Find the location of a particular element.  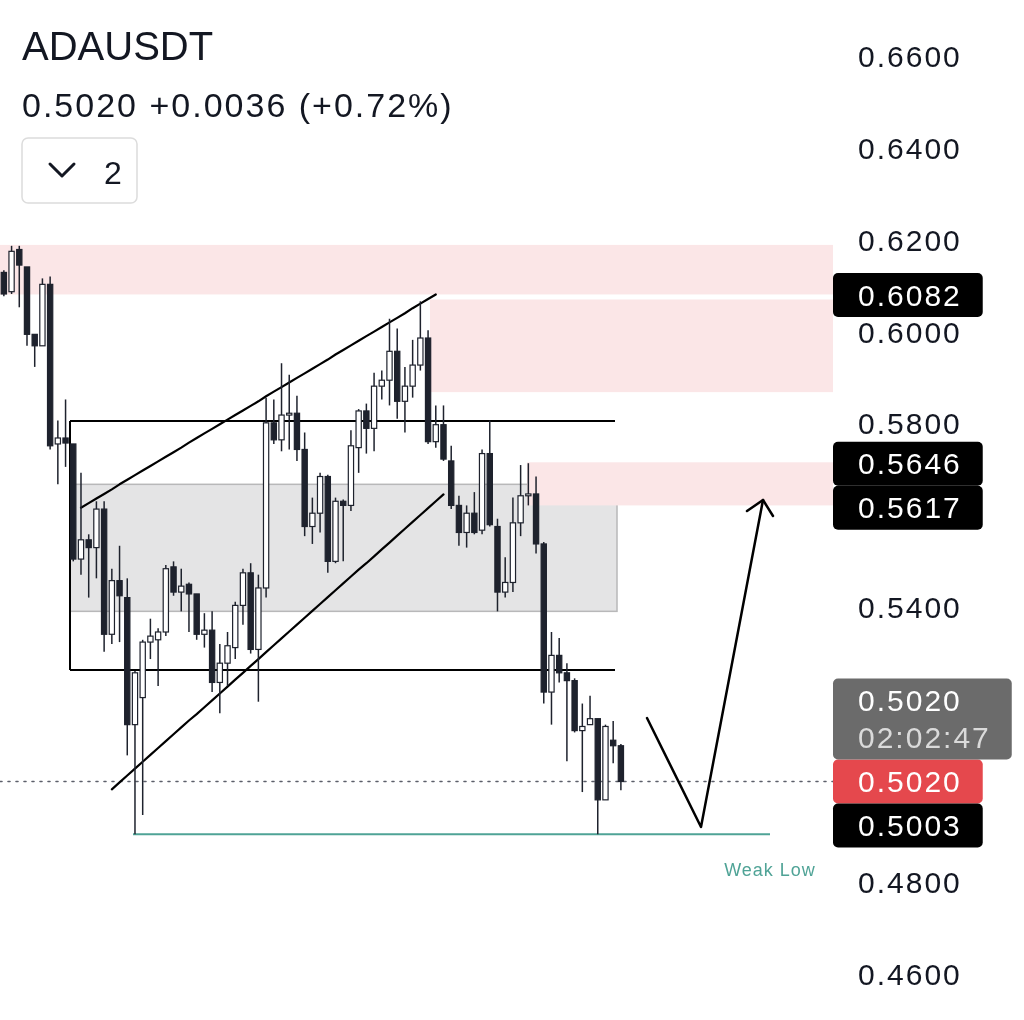

text: ADAUSDT is located at coordinates (118, 46).